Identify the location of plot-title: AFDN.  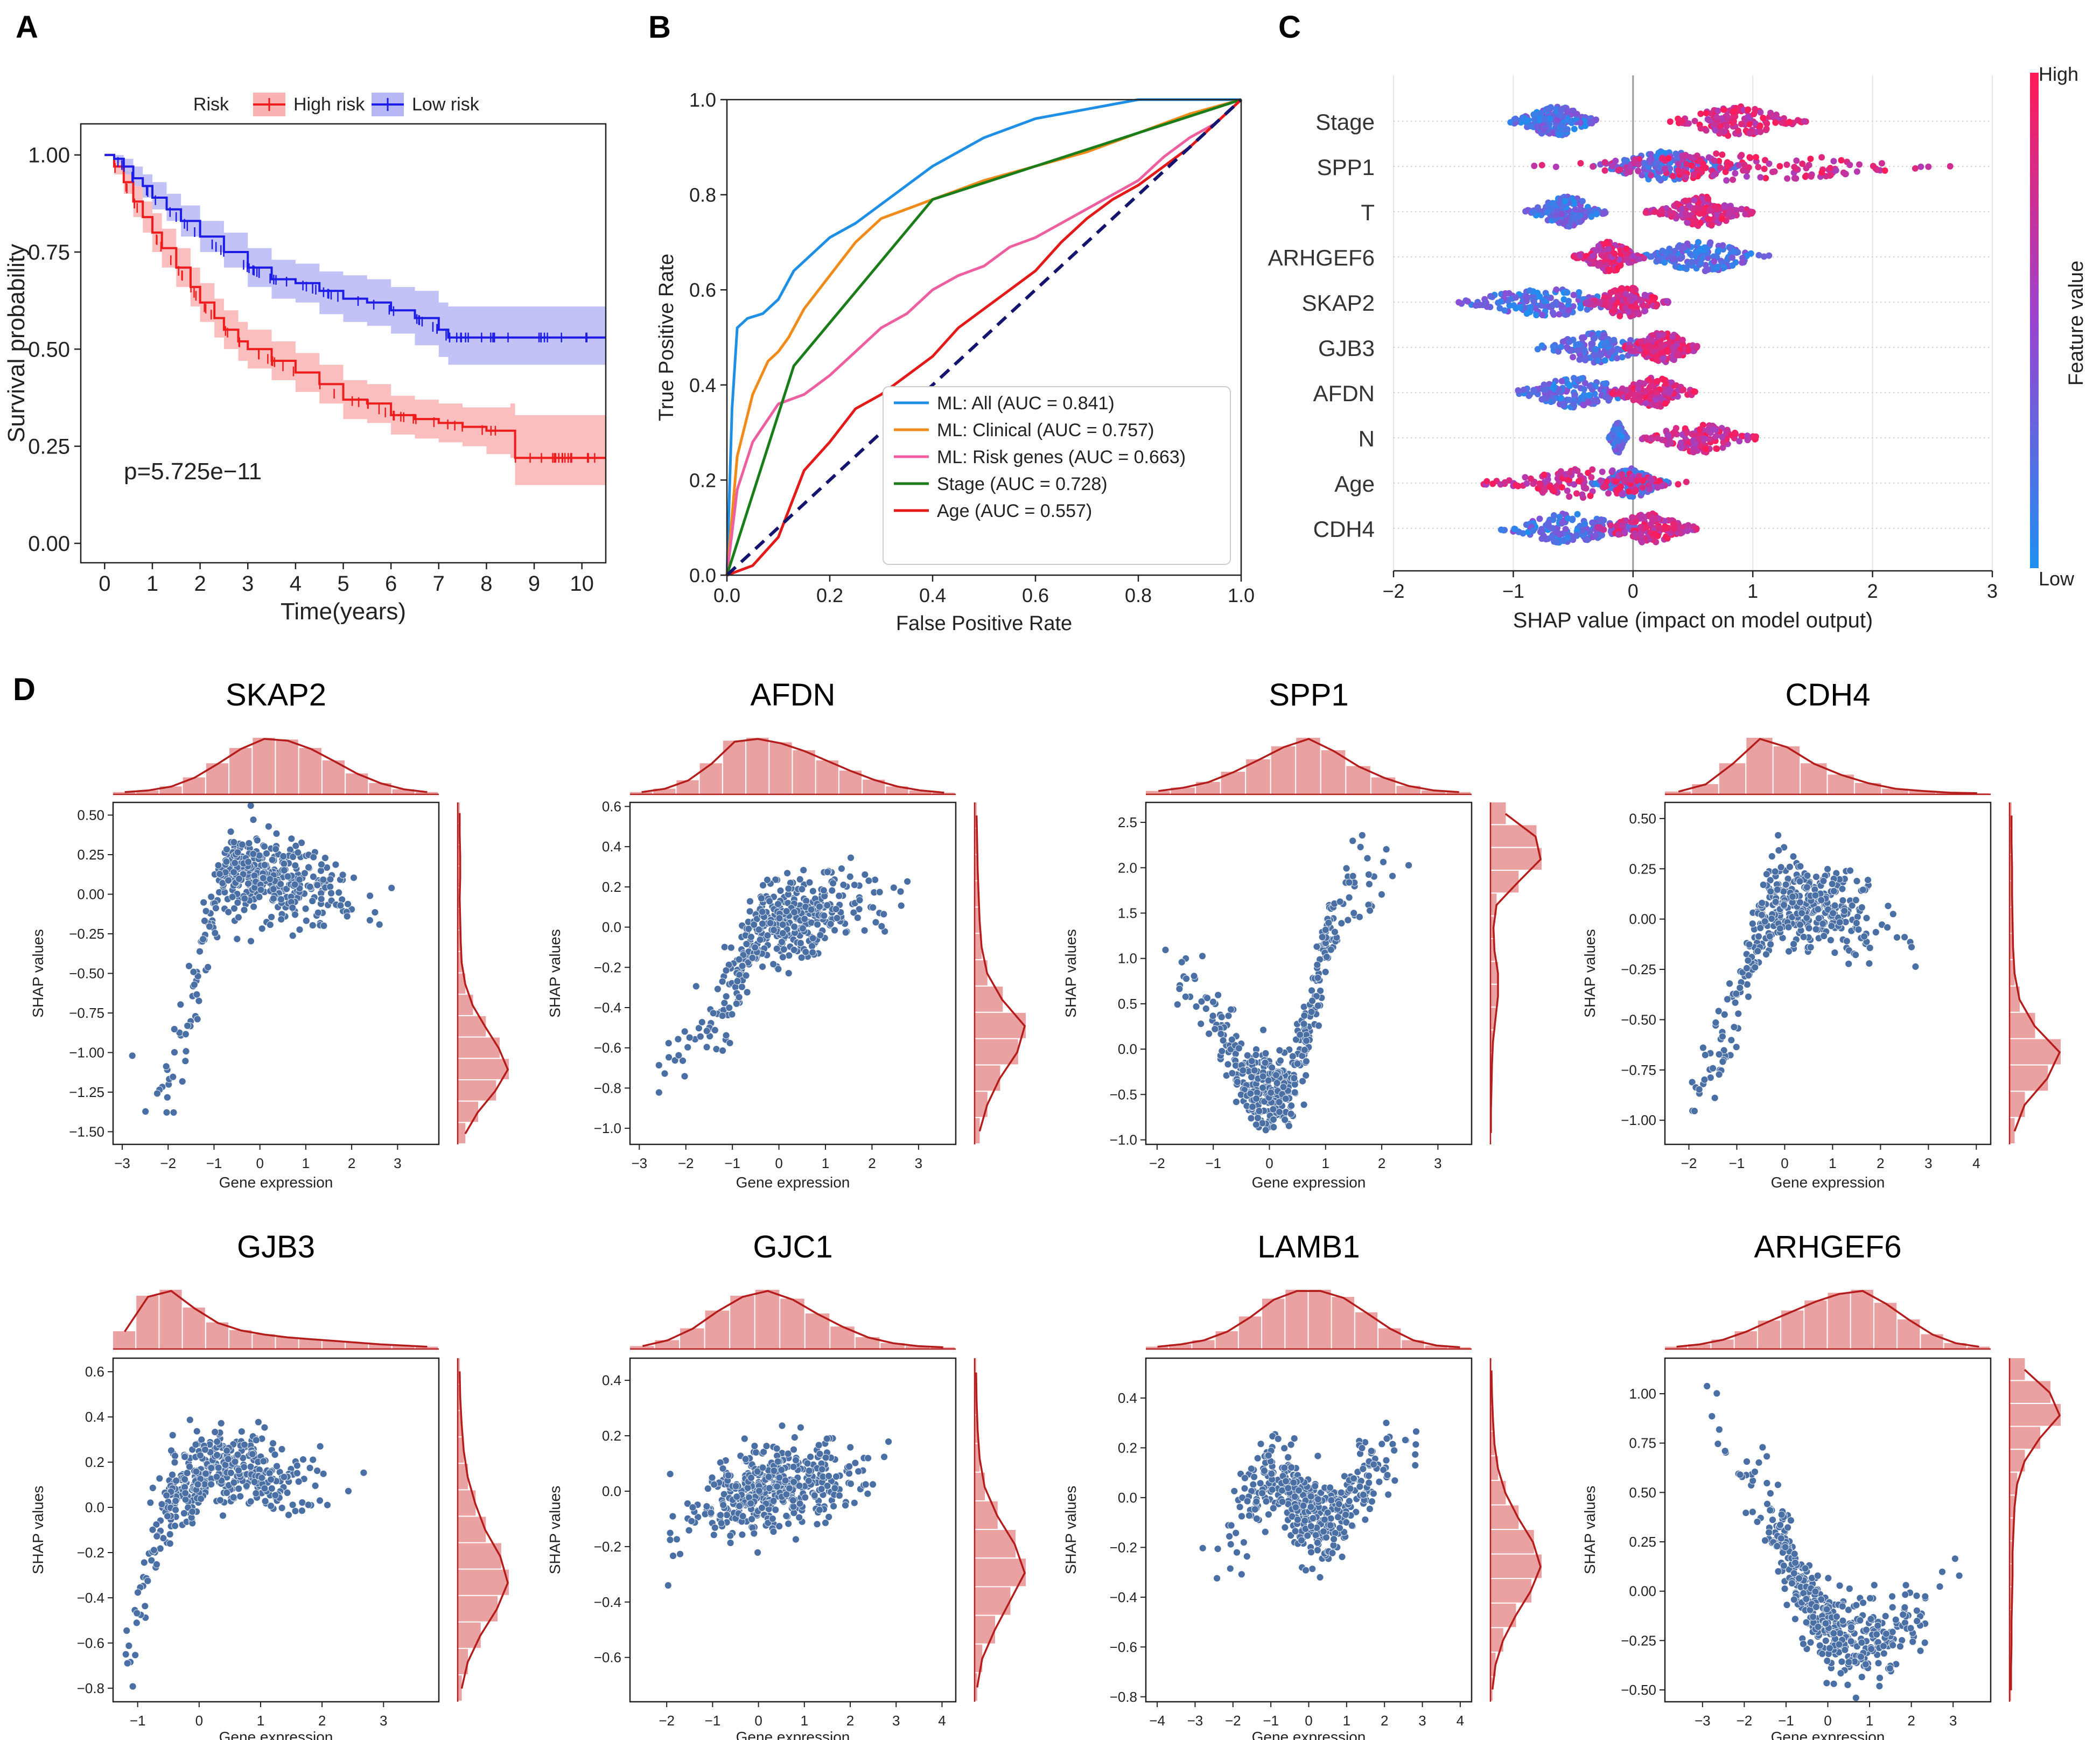
(793, 695).